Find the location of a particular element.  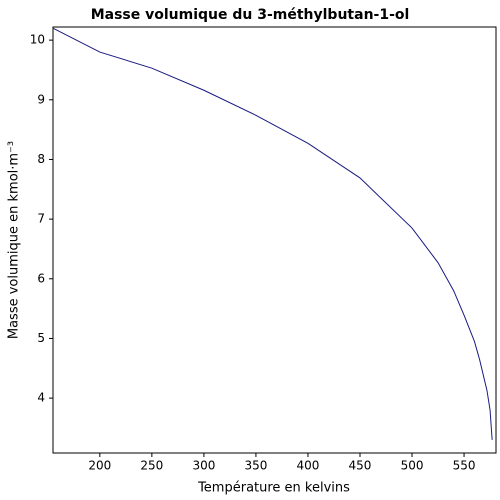

x-tick-label: 450 is located at coordinates (360, 466).